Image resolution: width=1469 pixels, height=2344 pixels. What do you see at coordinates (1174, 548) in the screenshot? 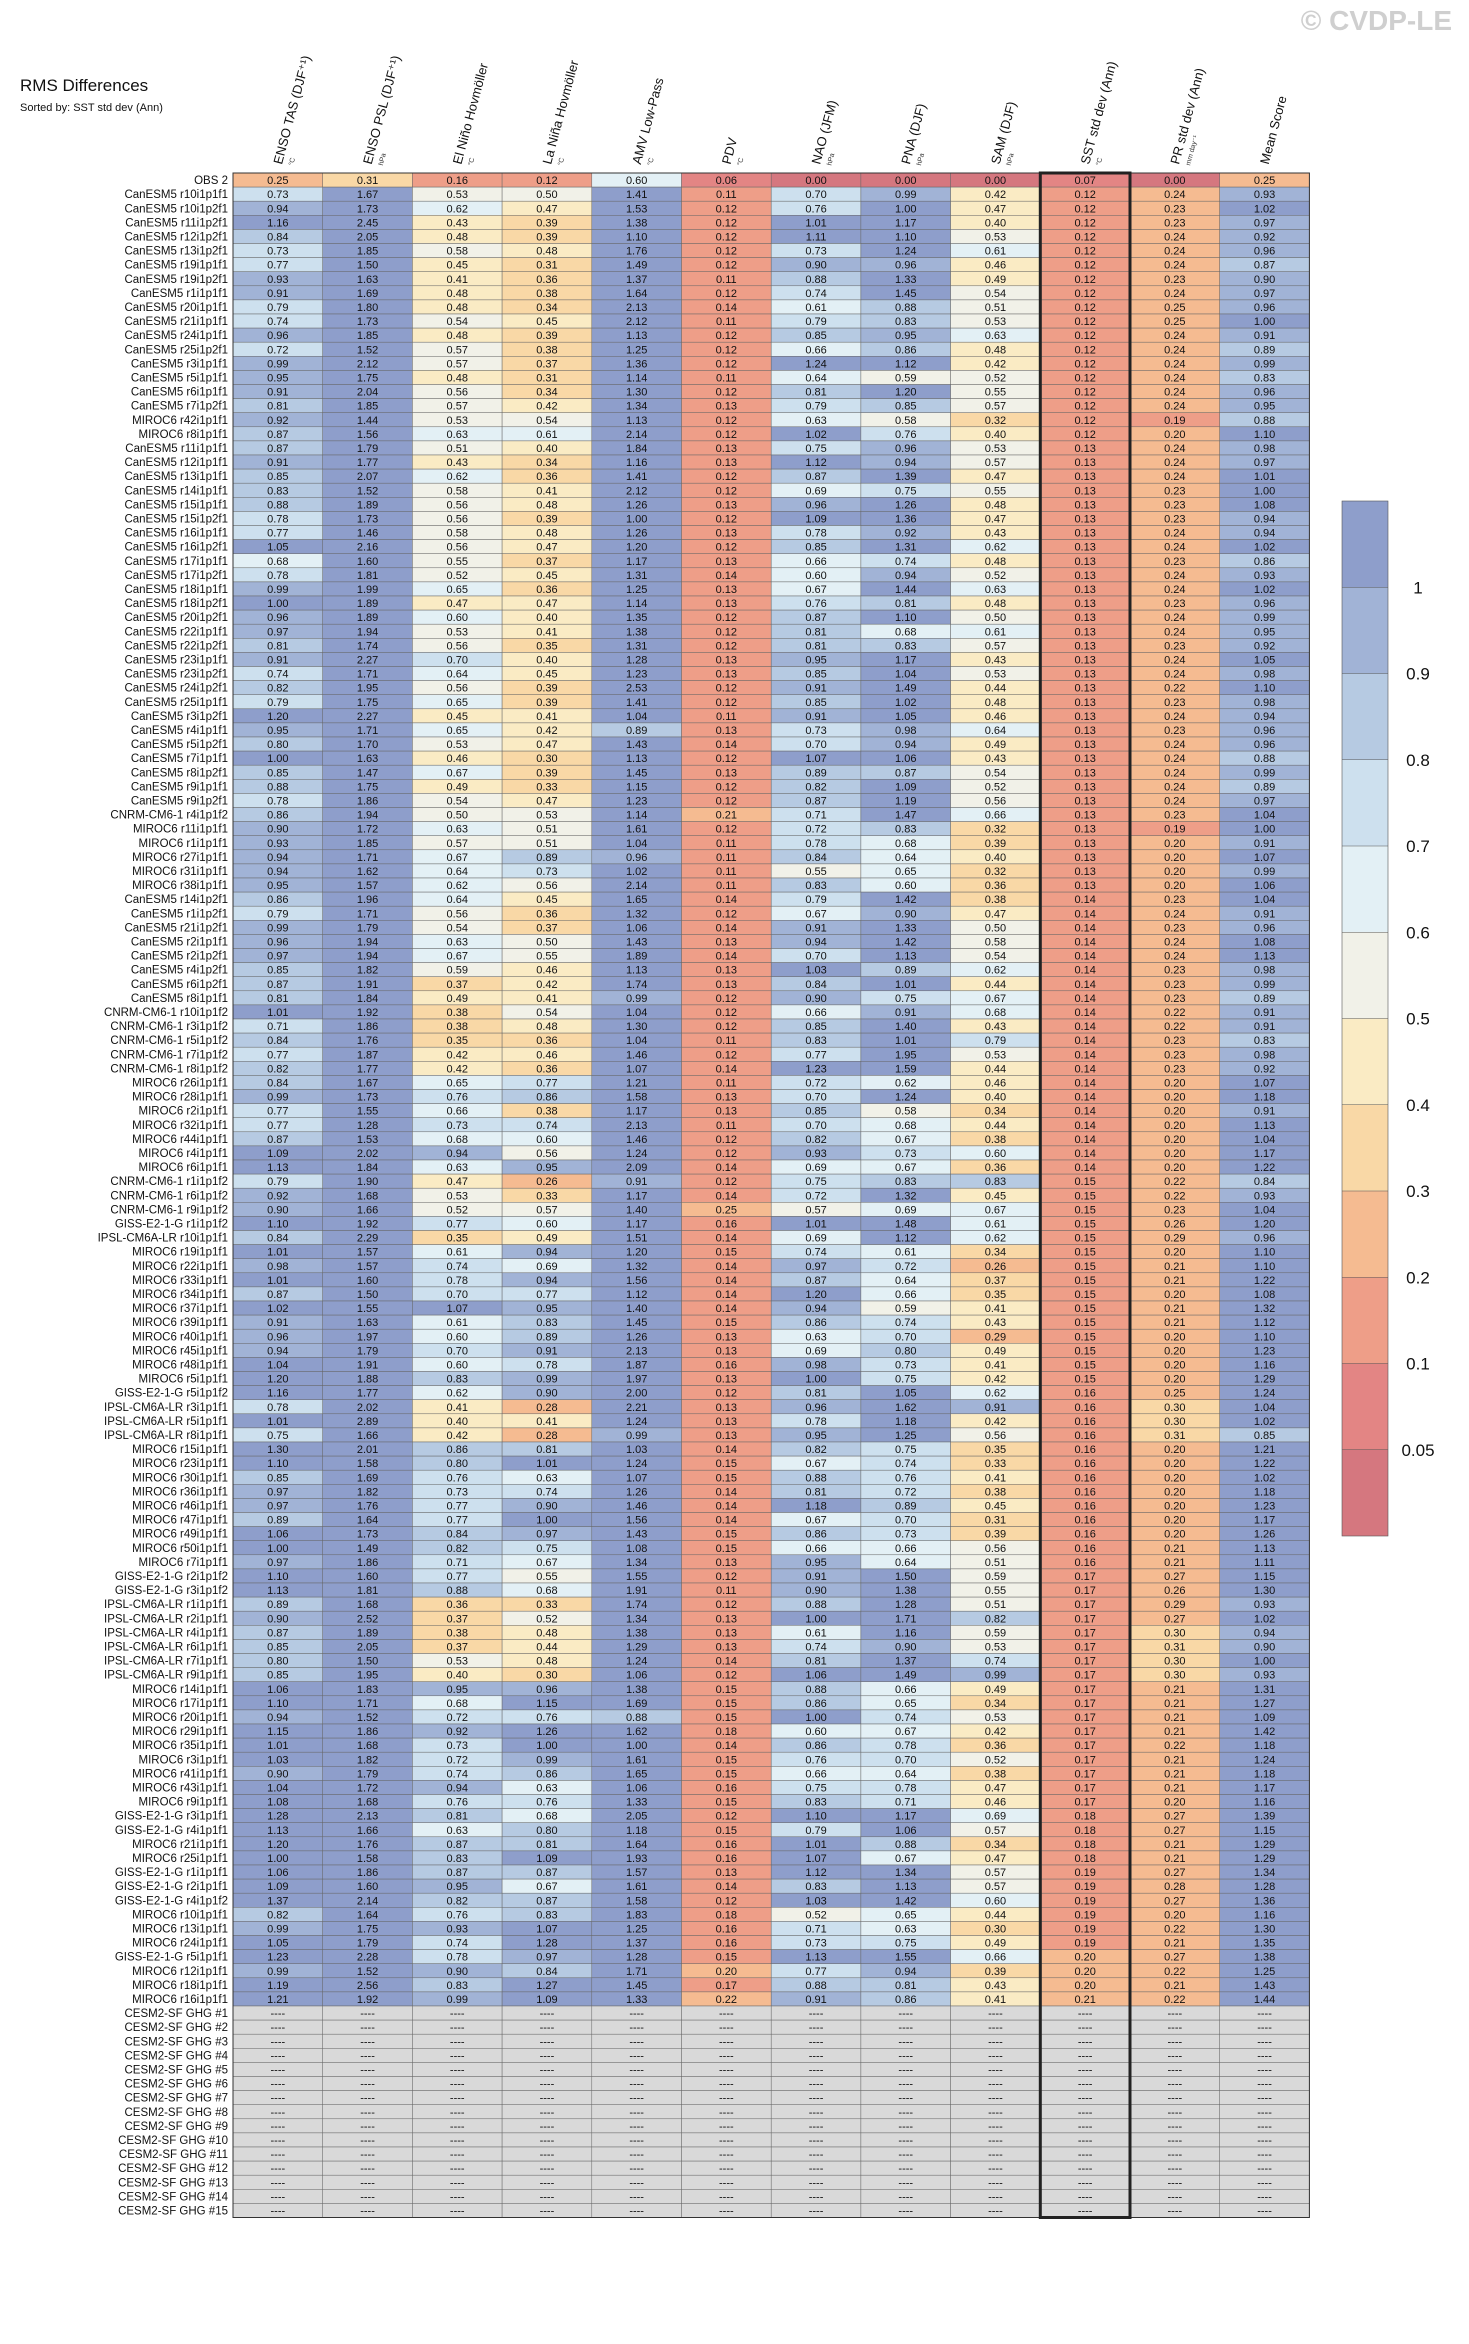
I see `cell-value: 0.24` at bounding box center [1174, 548].